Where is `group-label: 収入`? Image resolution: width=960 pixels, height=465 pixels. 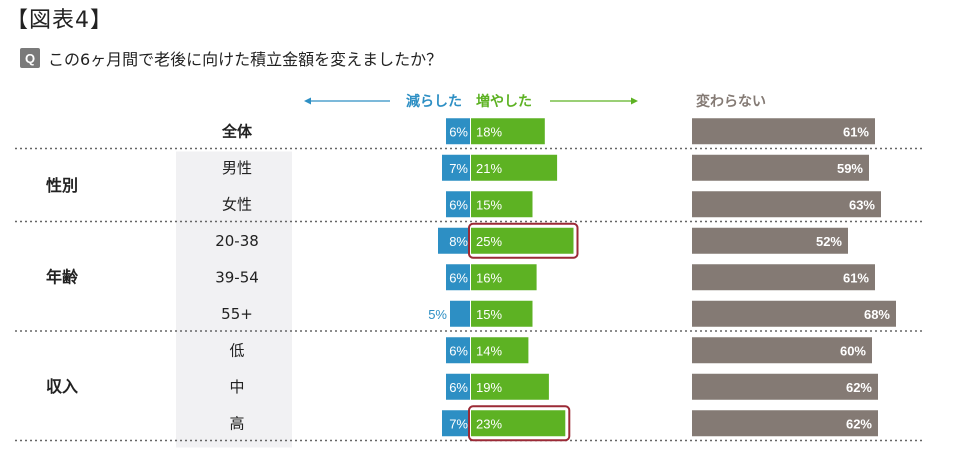 group-label: 収入 is located at coordinates (62, 386).